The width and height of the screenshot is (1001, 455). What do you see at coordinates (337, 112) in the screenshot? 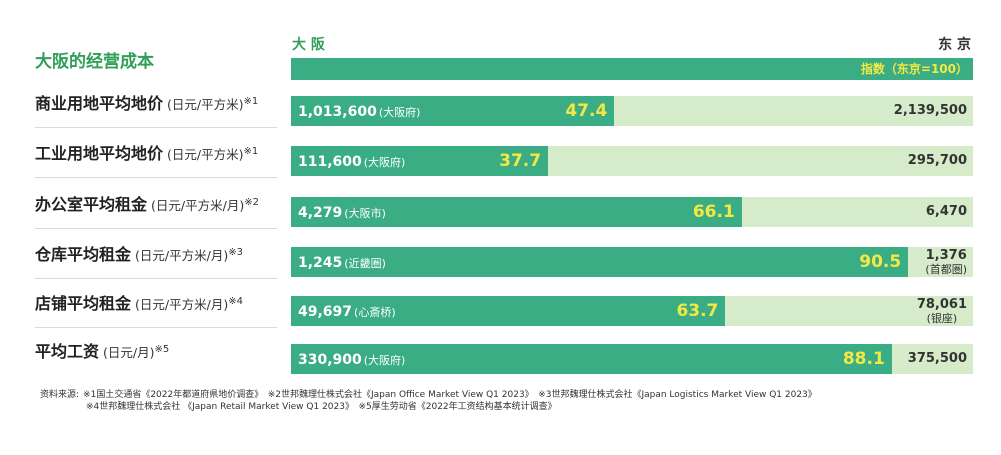
I see `osaka-value-number: 1,013,600` at bounding box center [337, 112].